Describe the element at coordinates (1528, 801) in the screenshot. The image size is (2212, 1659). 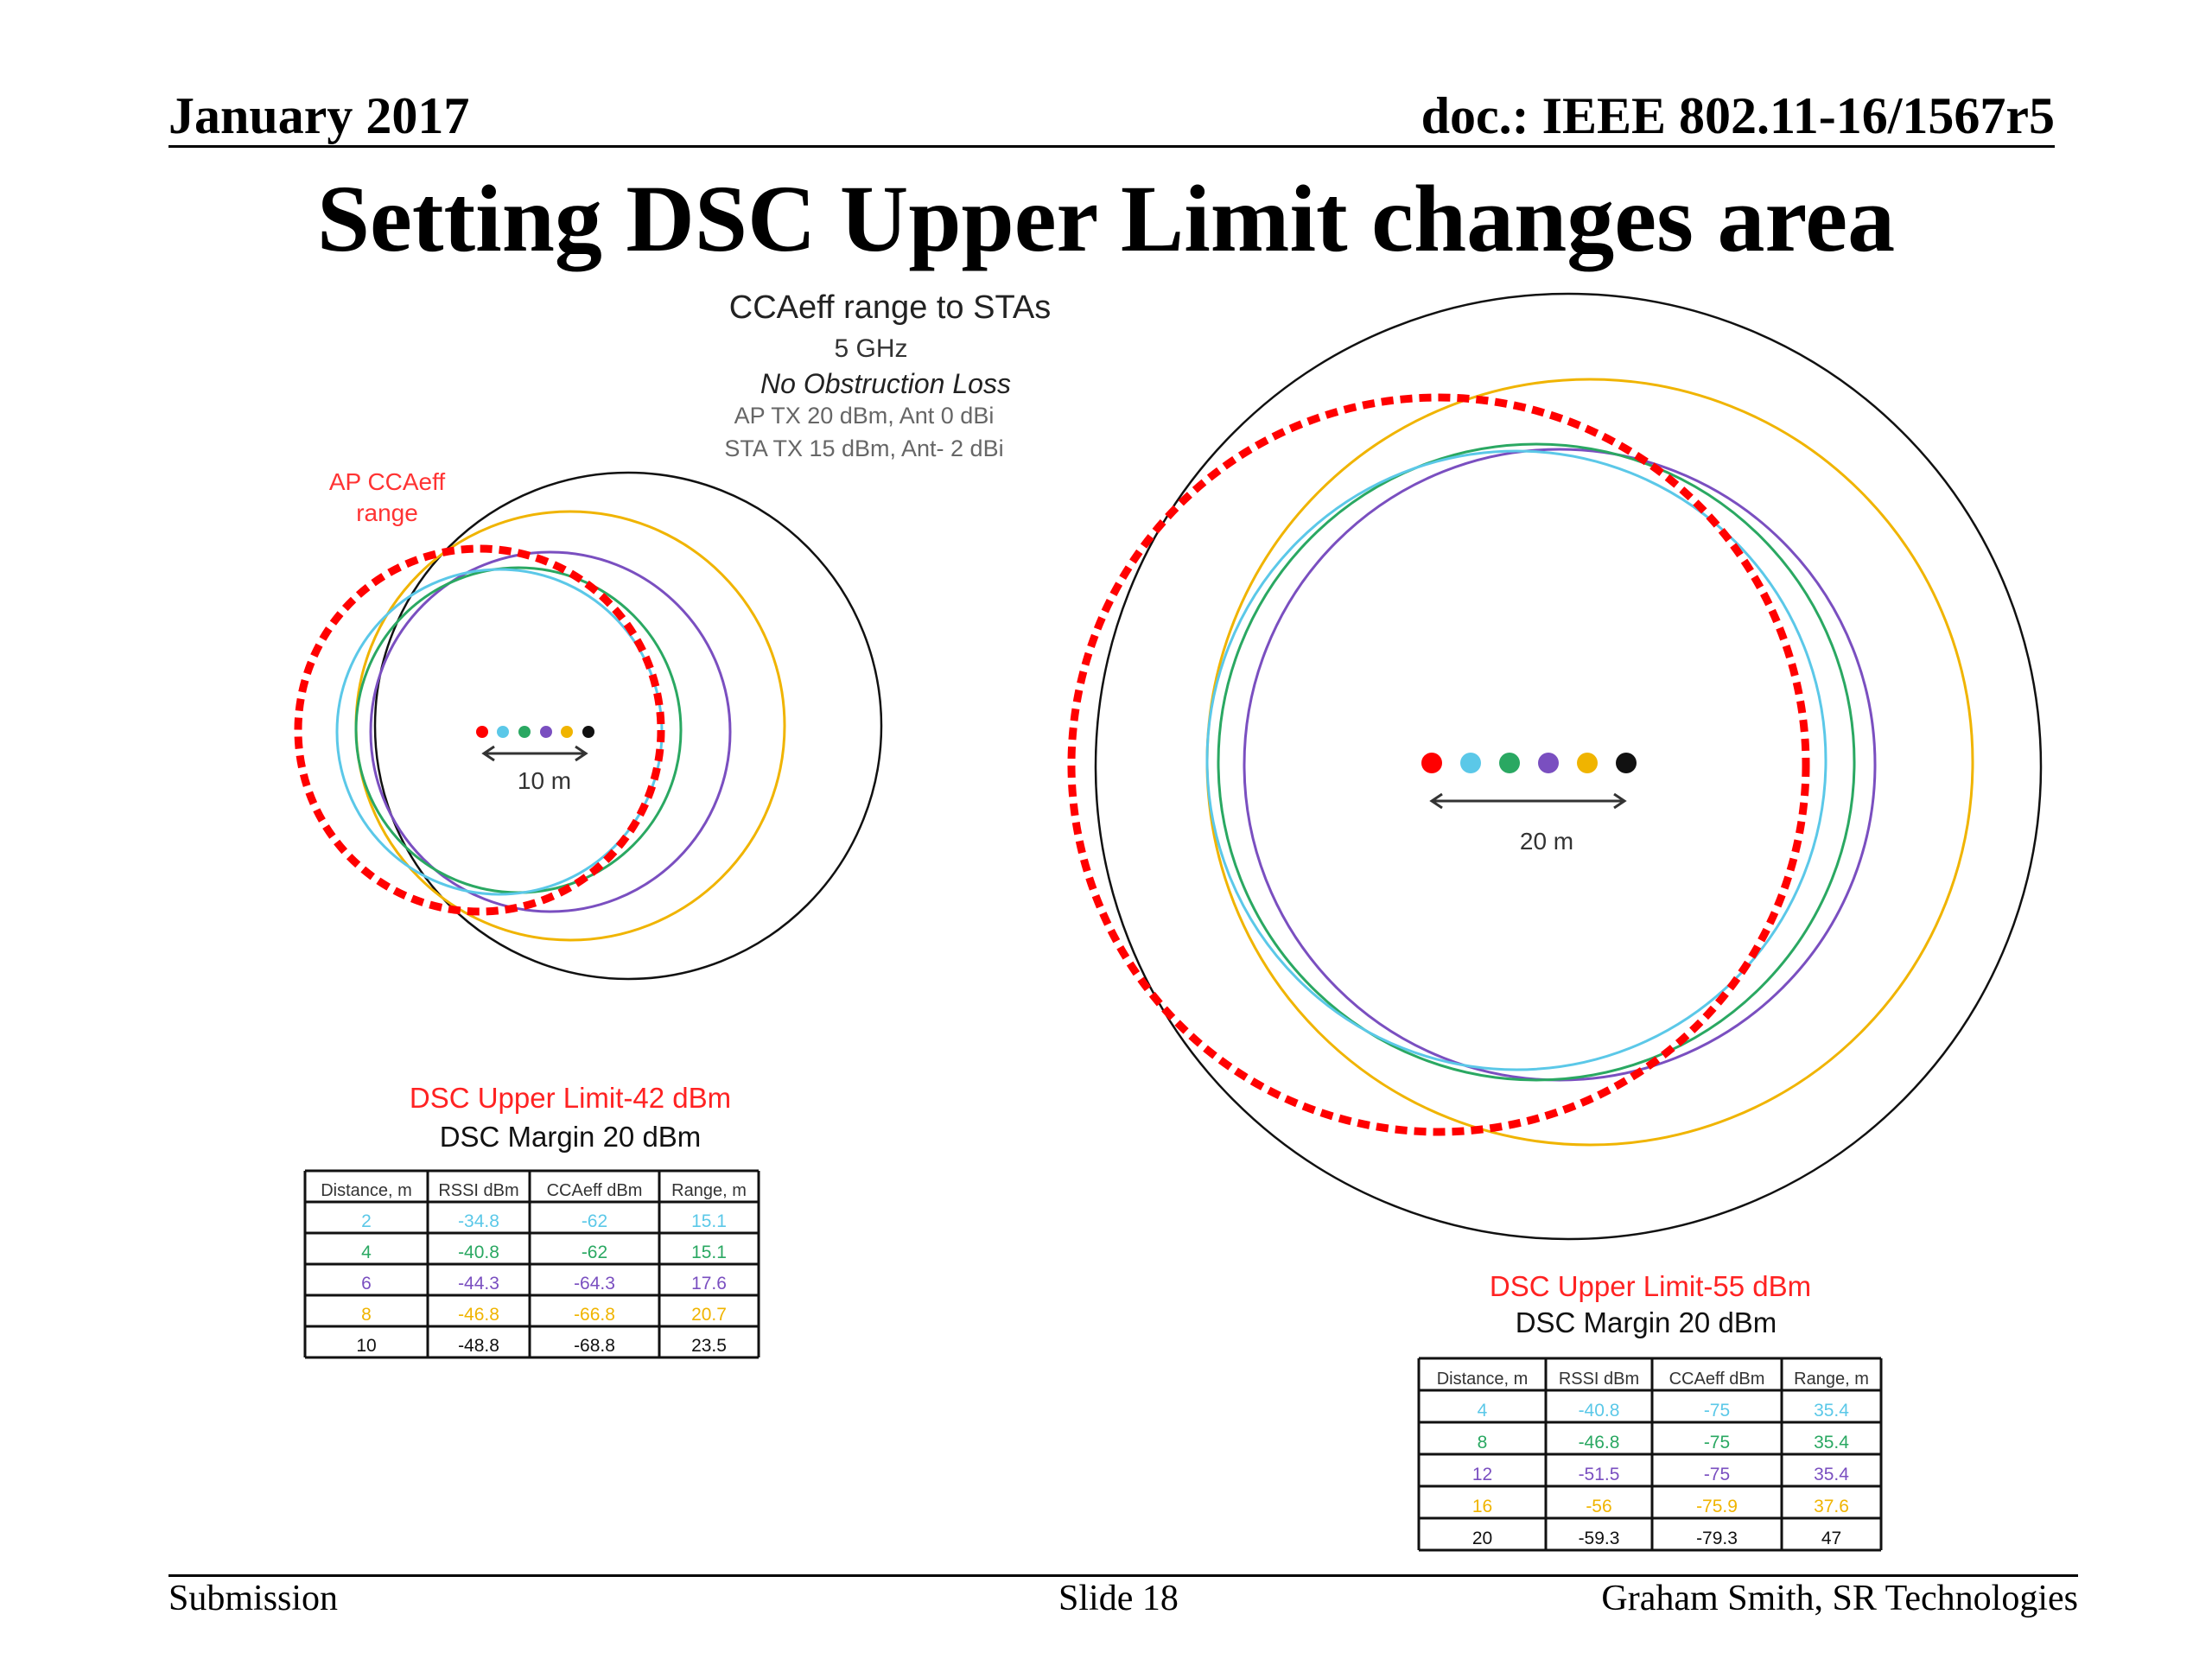
I see `right-scale-arrow` at that location.